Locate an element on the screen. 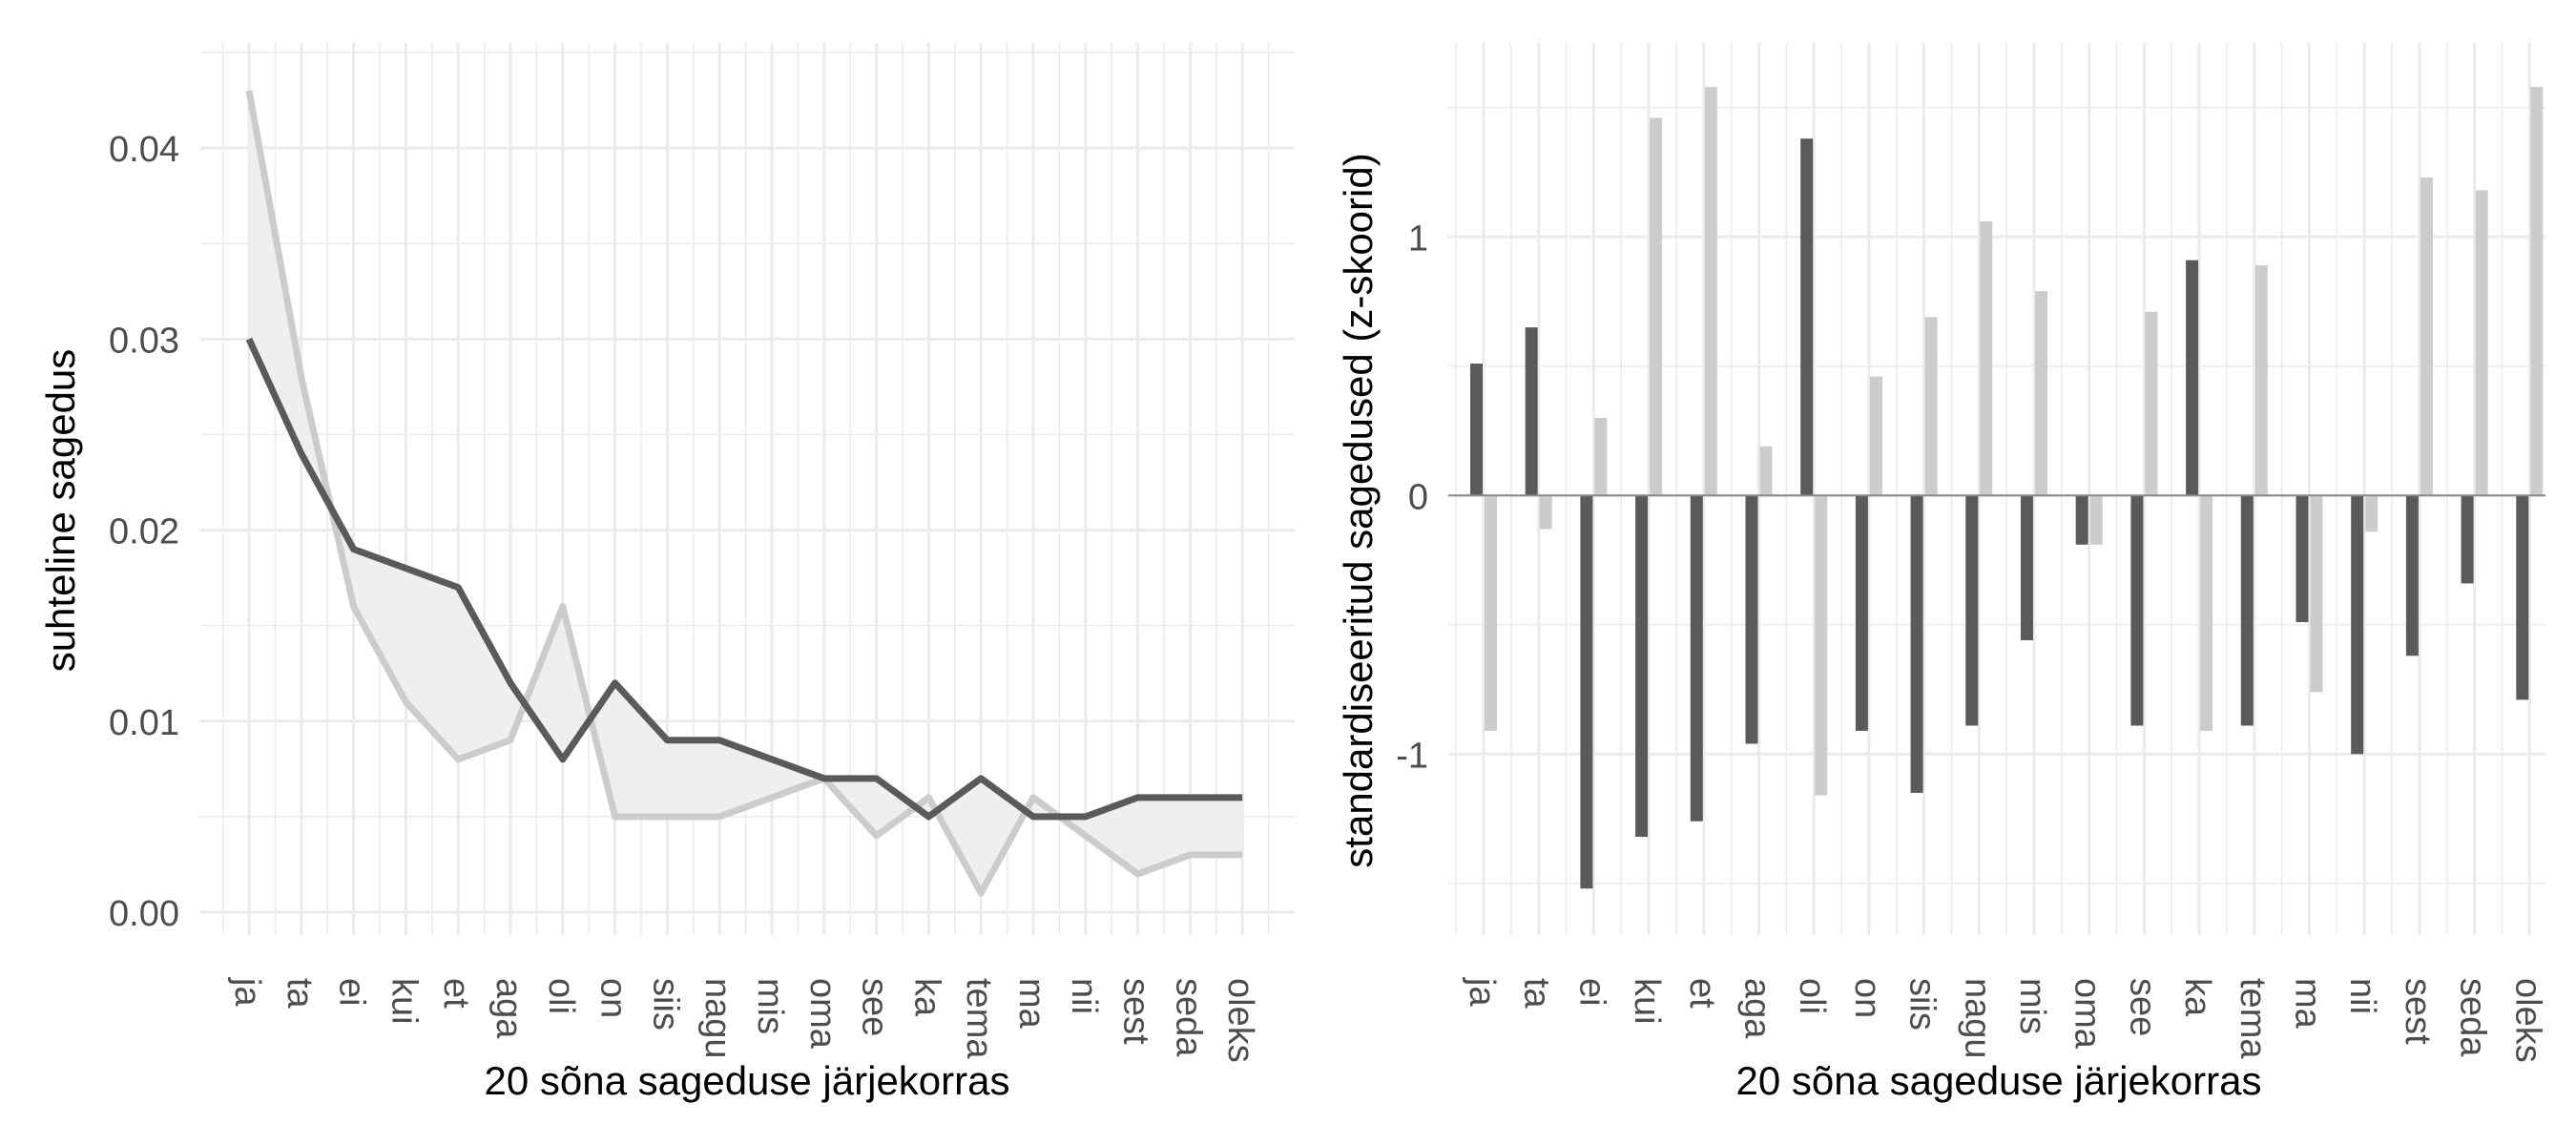  right-x-tick-label: nii is located at coordinates (2362, 996).